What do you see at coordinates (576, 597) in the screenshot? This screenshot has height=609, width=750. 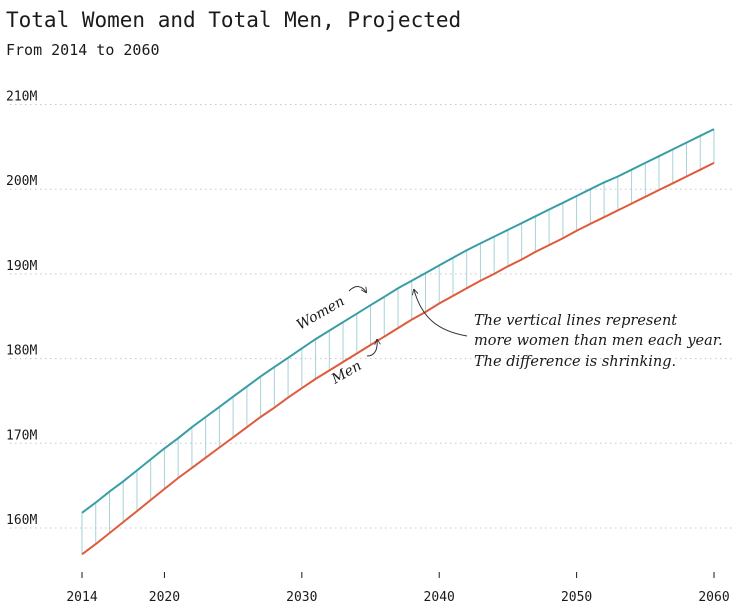 I see `x-tick-label: 2050` at bounding box center [576, 597].